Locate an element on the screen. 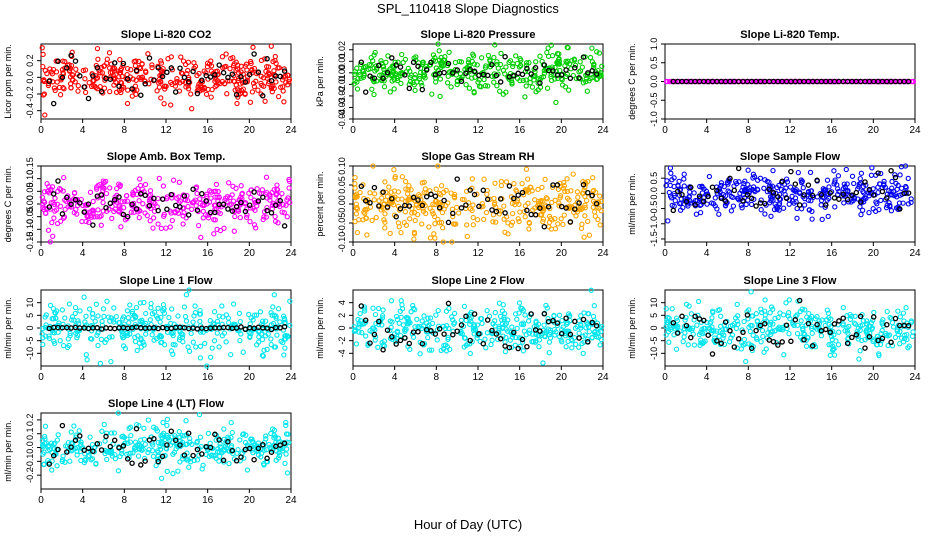  panel-title: Slope Sample Flow is located at coordinates (790, 157).